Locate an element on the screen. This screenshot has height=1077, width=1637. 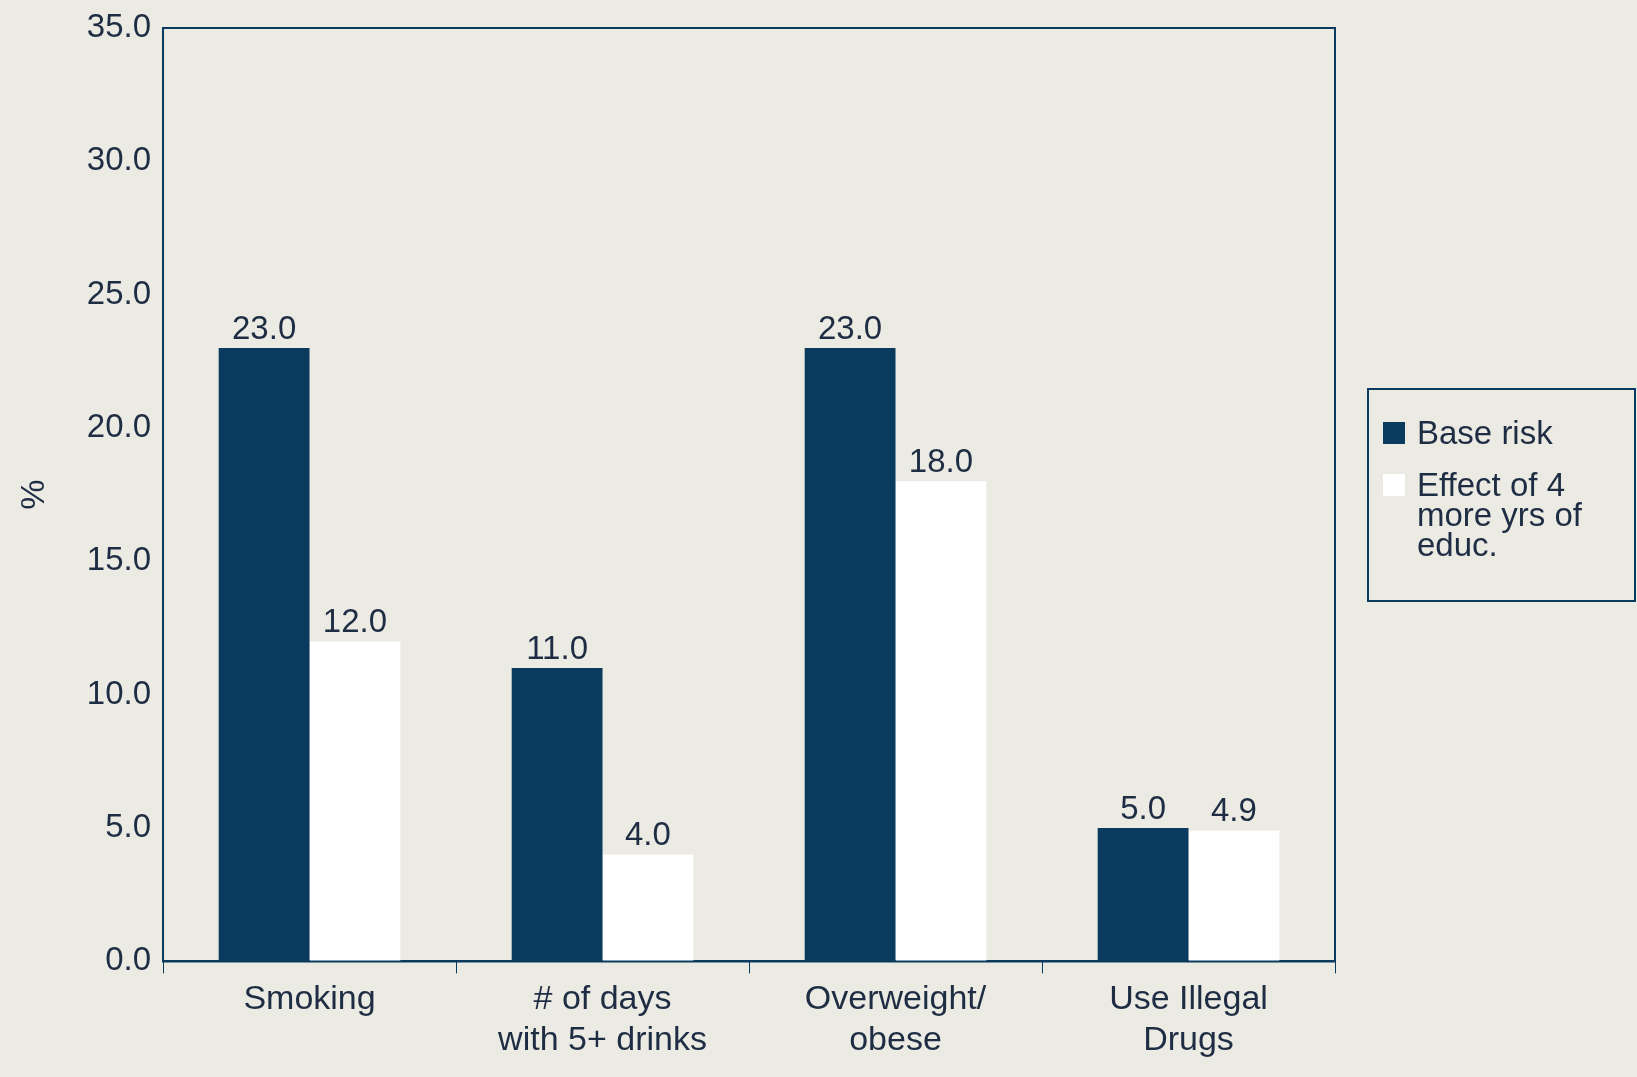
legend-label: Base risk is located at coordinates (1485, 432).